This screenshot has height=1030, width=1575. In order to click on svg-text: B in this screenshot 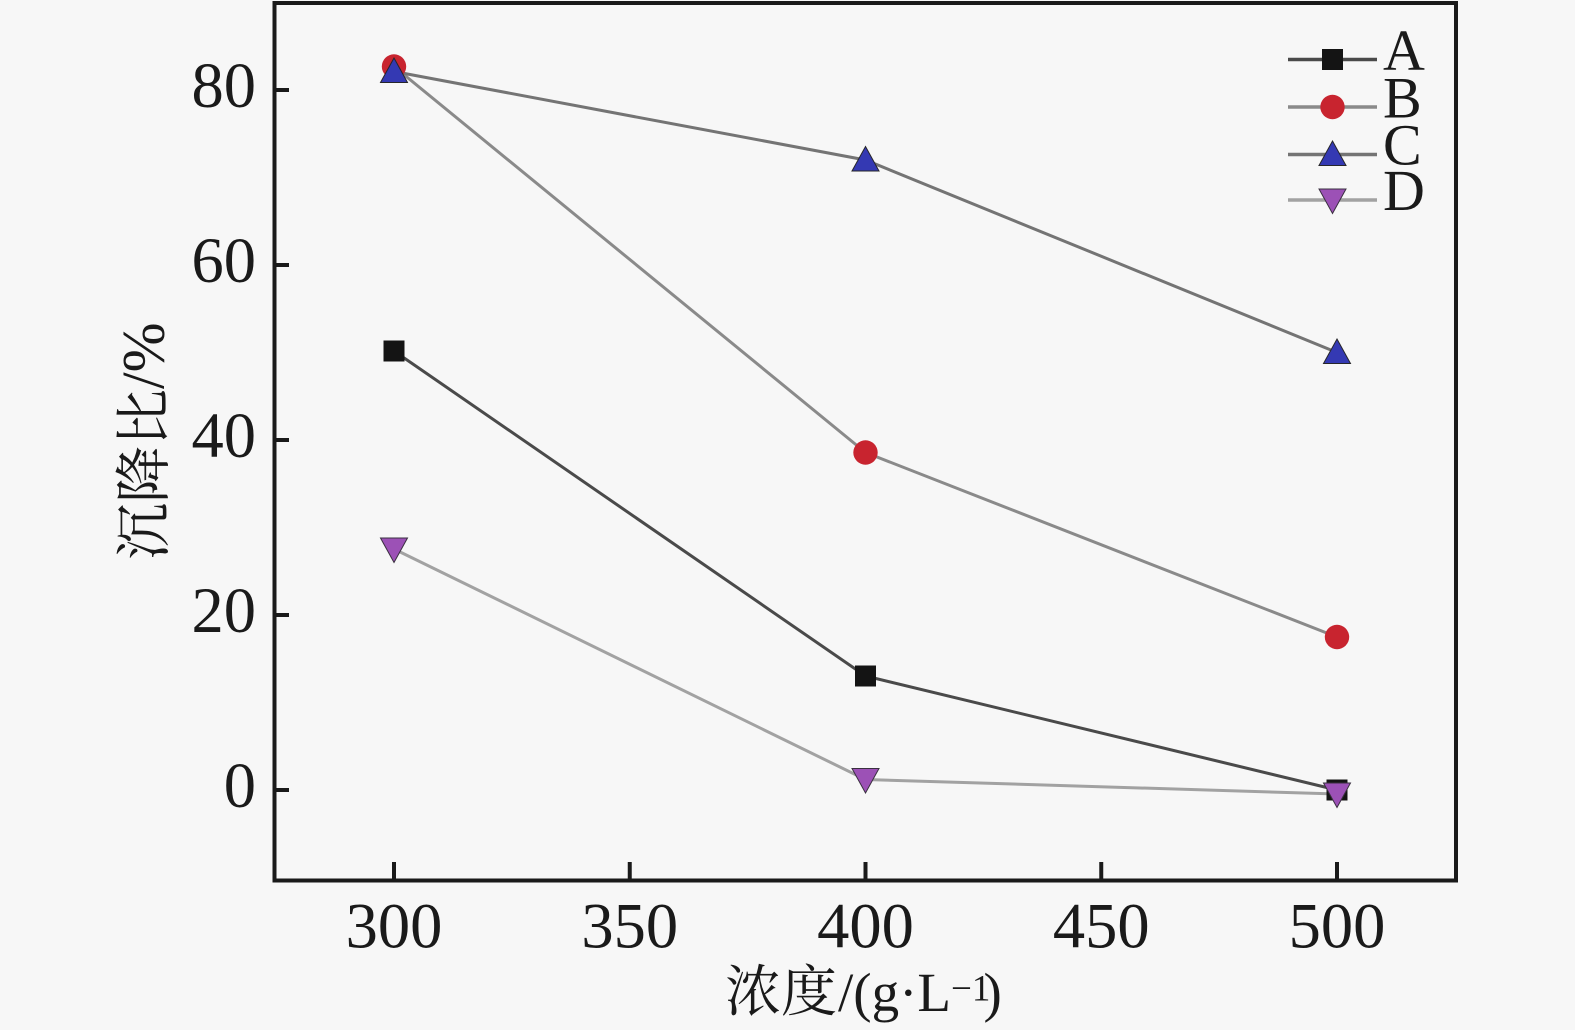, I will do `click(1402, 97)`.